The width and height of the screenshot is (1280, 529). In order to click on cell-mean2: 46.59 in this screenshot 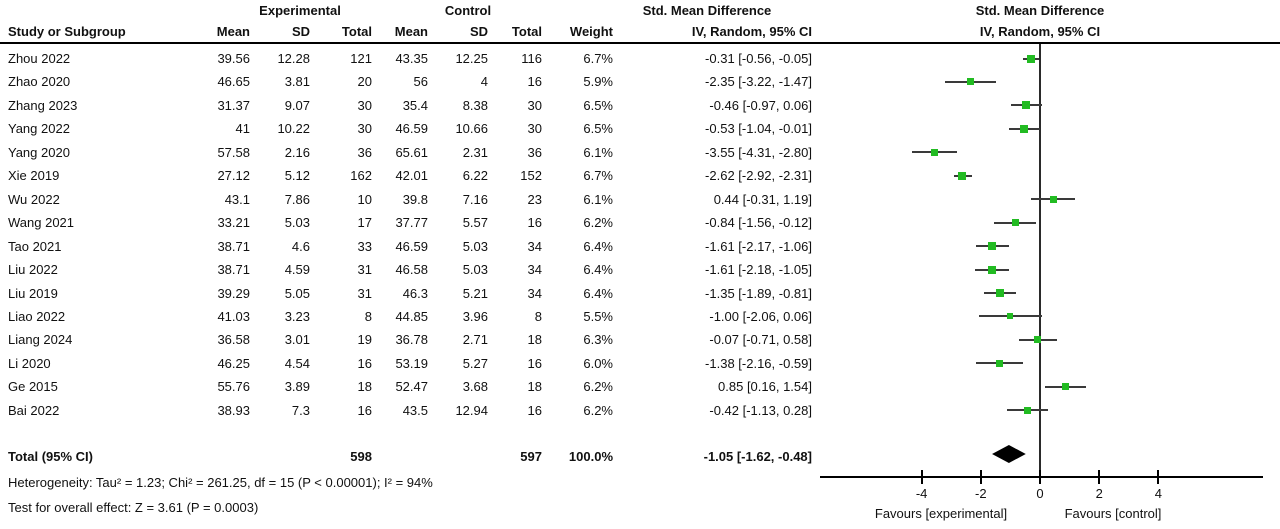, I will do `click(411, 246)`.